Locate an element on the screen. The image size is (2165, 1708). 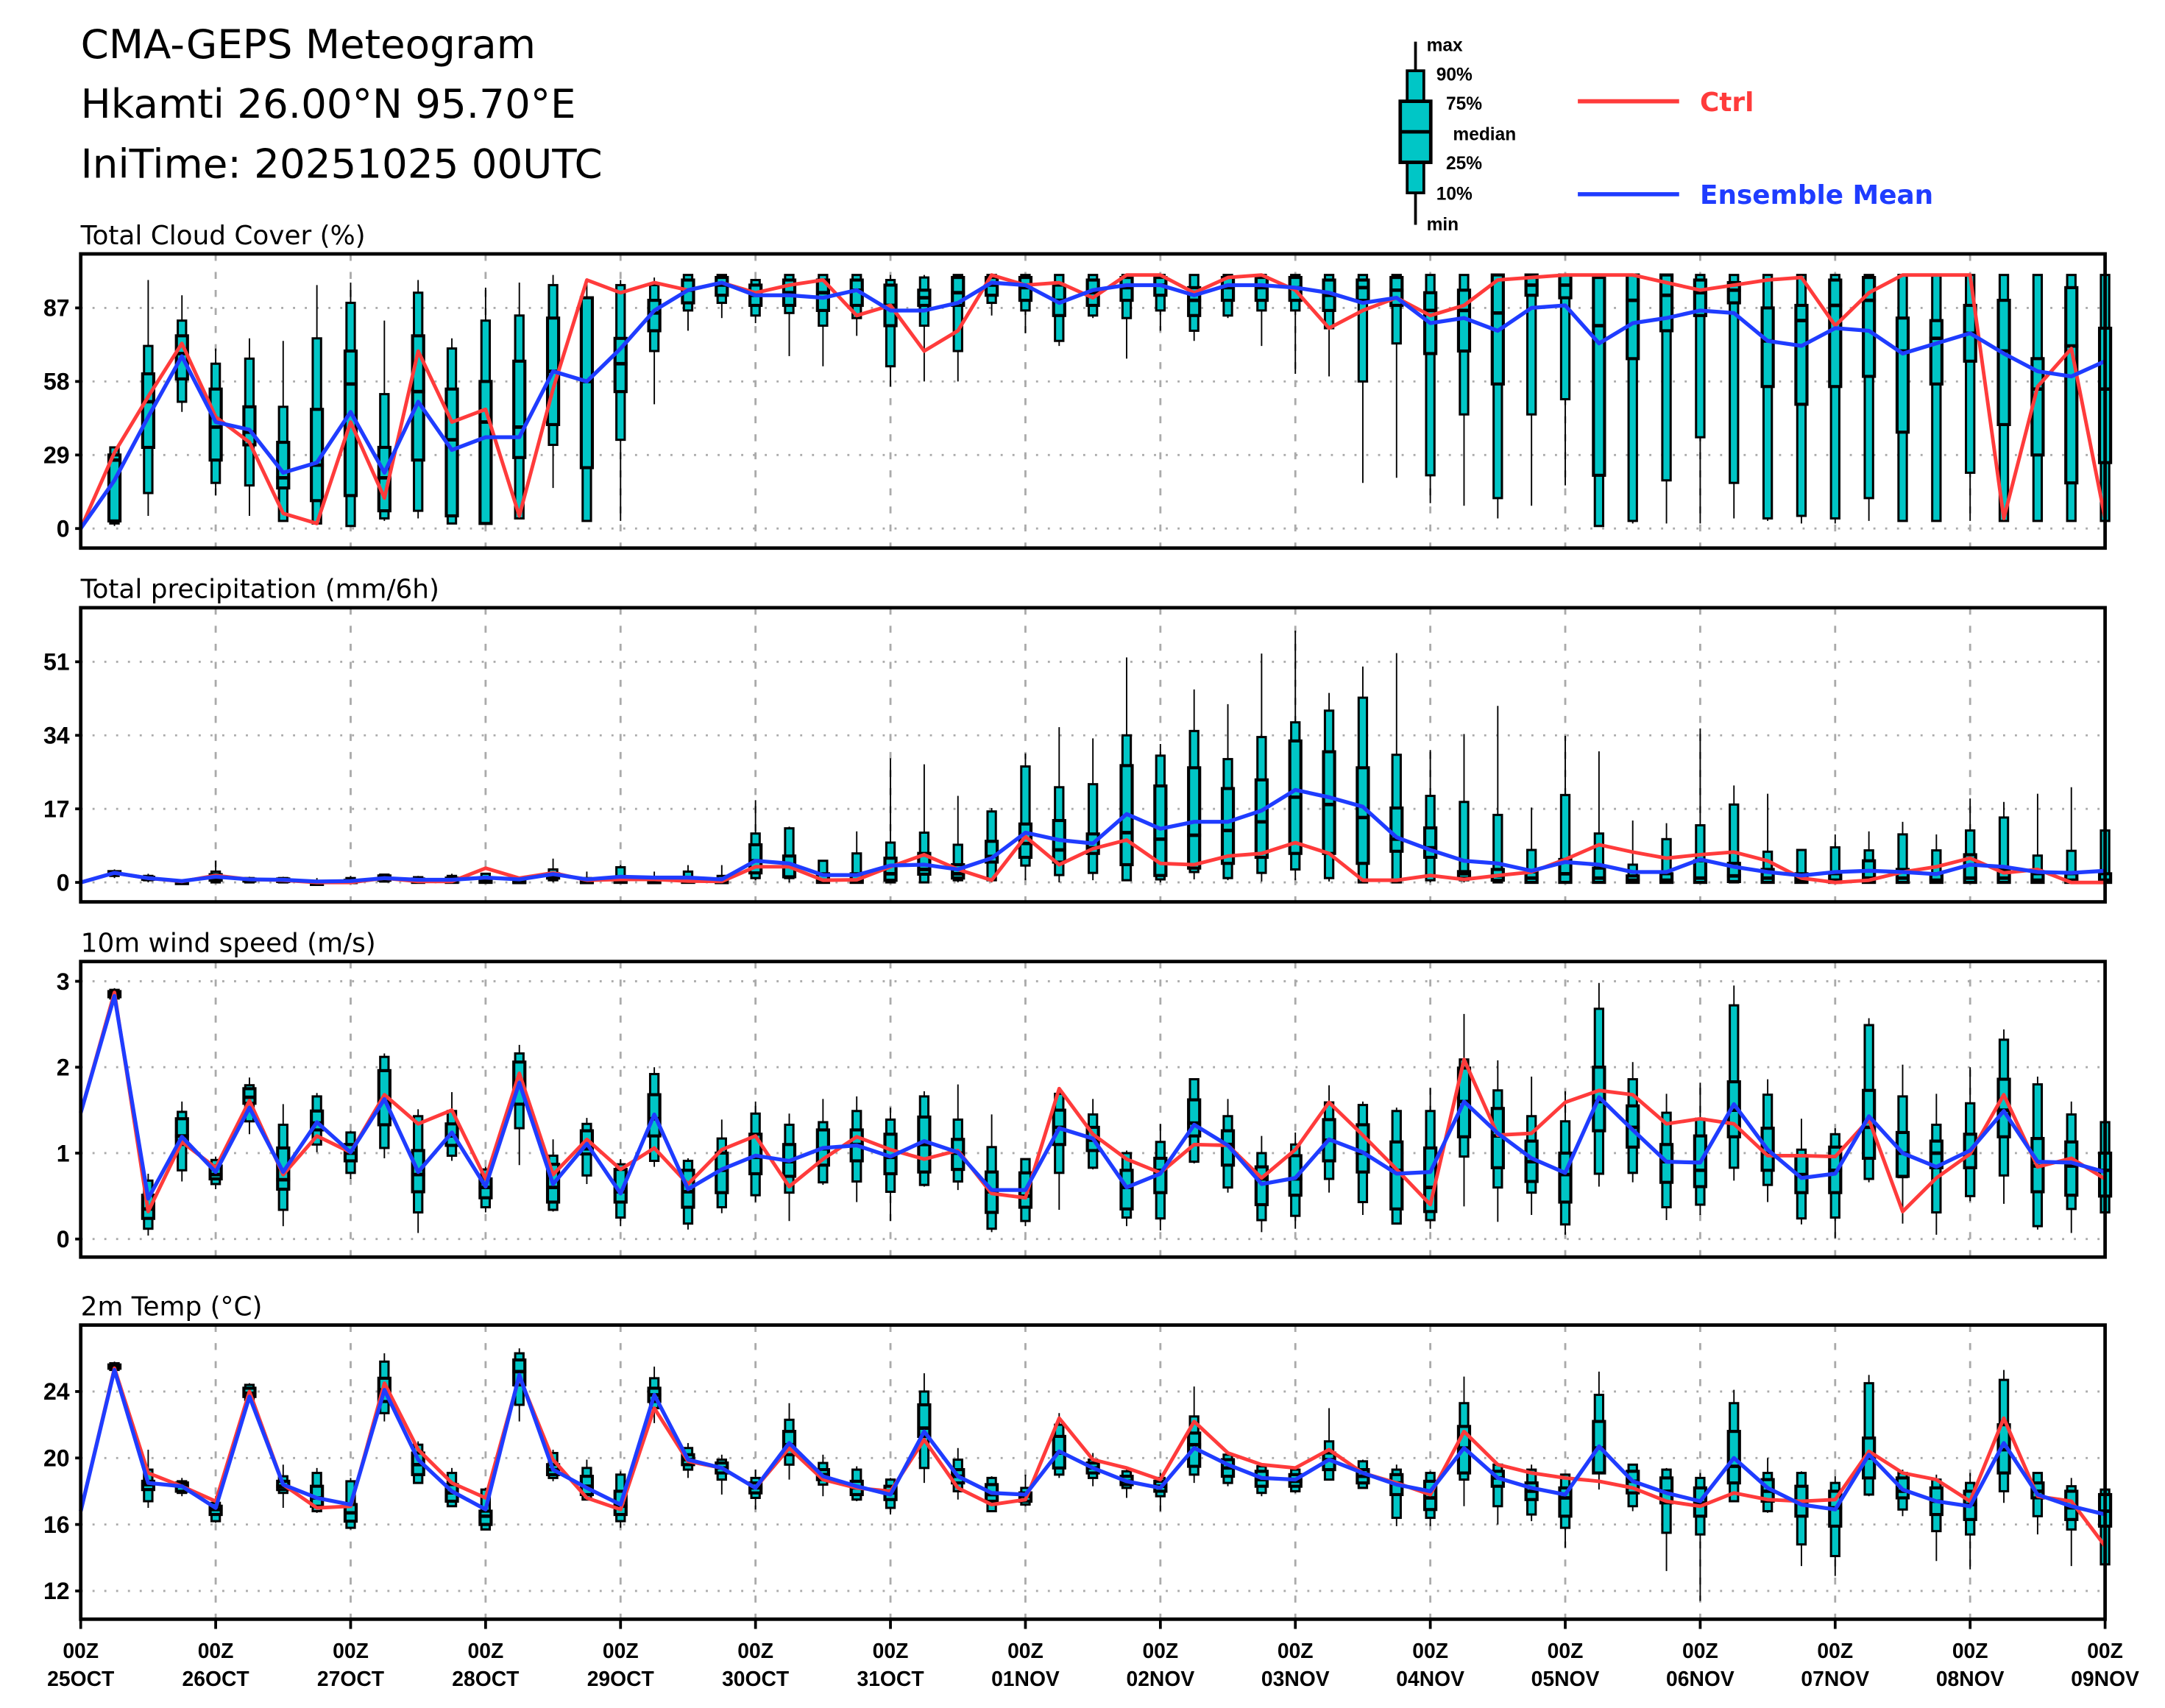
ctrl-line is located at coordinates (1093, 401).